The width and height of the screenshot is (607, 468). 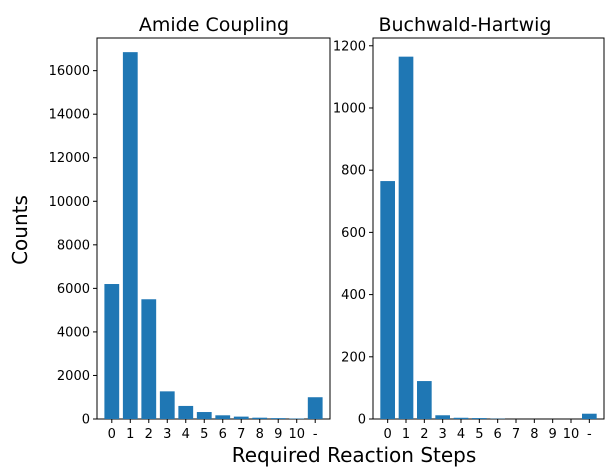 What do you see at coordinates (20, 230) in the screenshot?
I see `y-axis-label: Counts` at bounding box center [20, 230].